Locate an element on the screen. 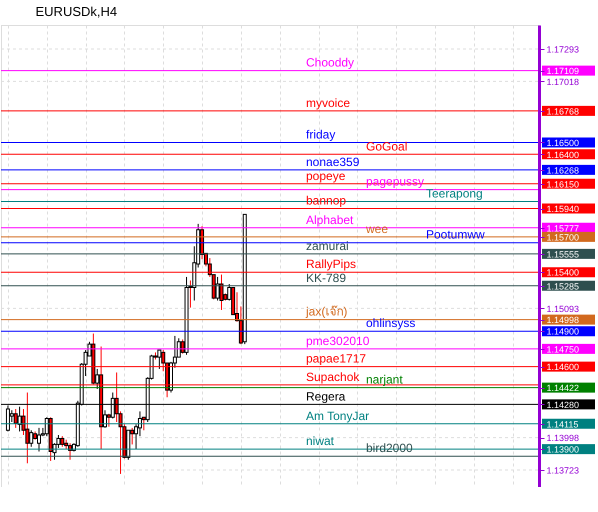 Image resolution: width=598 pixels, height=512 pixels. y-tick-label: 1.15285 is located at coordinates (563, 286).